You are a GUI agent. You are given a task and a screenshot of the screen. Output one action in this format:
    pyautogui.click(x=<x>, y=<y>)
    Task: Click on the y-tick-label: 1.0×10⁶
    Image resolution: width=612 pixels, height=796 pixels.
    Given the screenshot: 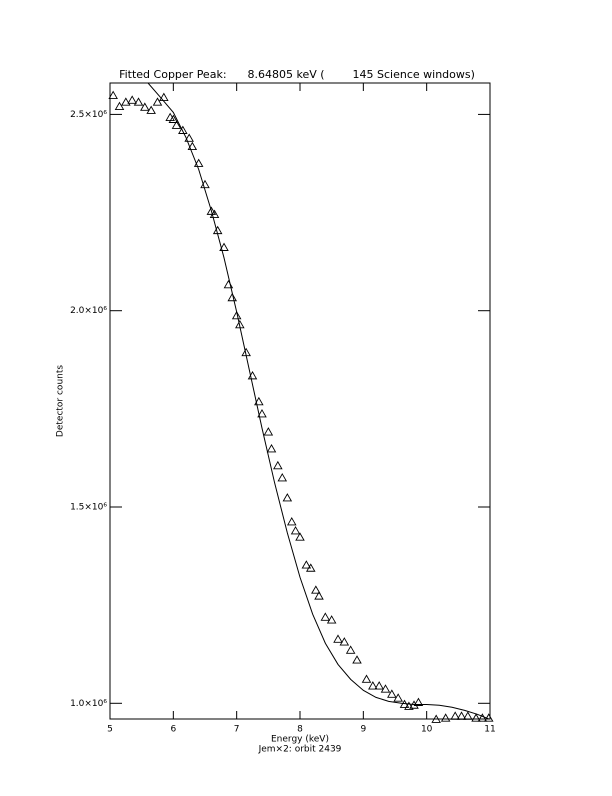 What is the action you would take?
    pyautogui.click(x=88, y=704)
    